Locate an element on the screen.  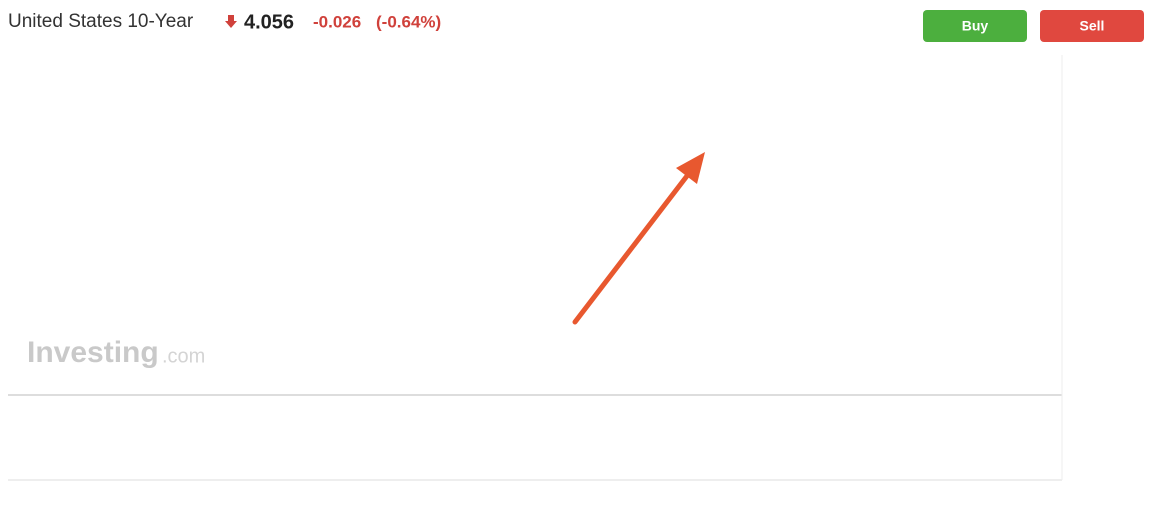
buy-label: Buy is located at coordinates (975, 26).